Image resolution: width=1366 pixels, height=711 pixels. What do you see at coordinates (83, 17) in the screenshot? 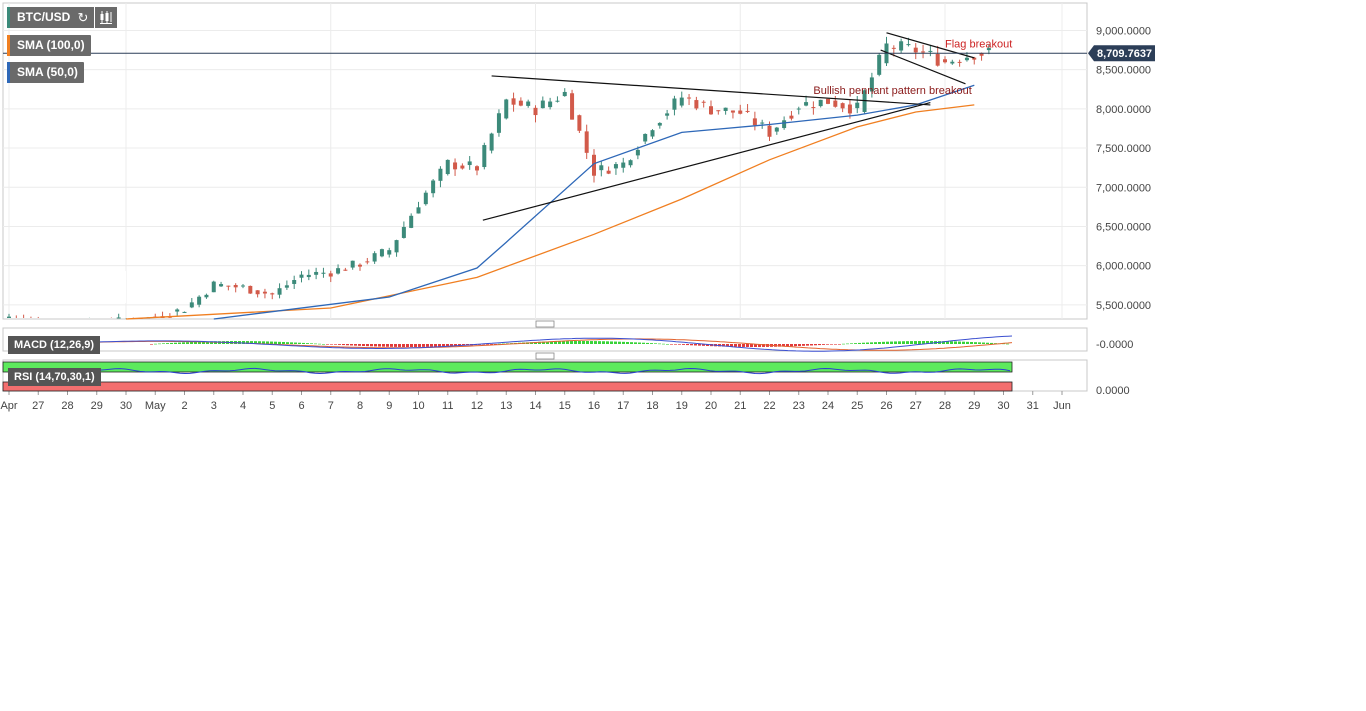
I see `refresh-button: ↻` at bounding box center [83, 17].